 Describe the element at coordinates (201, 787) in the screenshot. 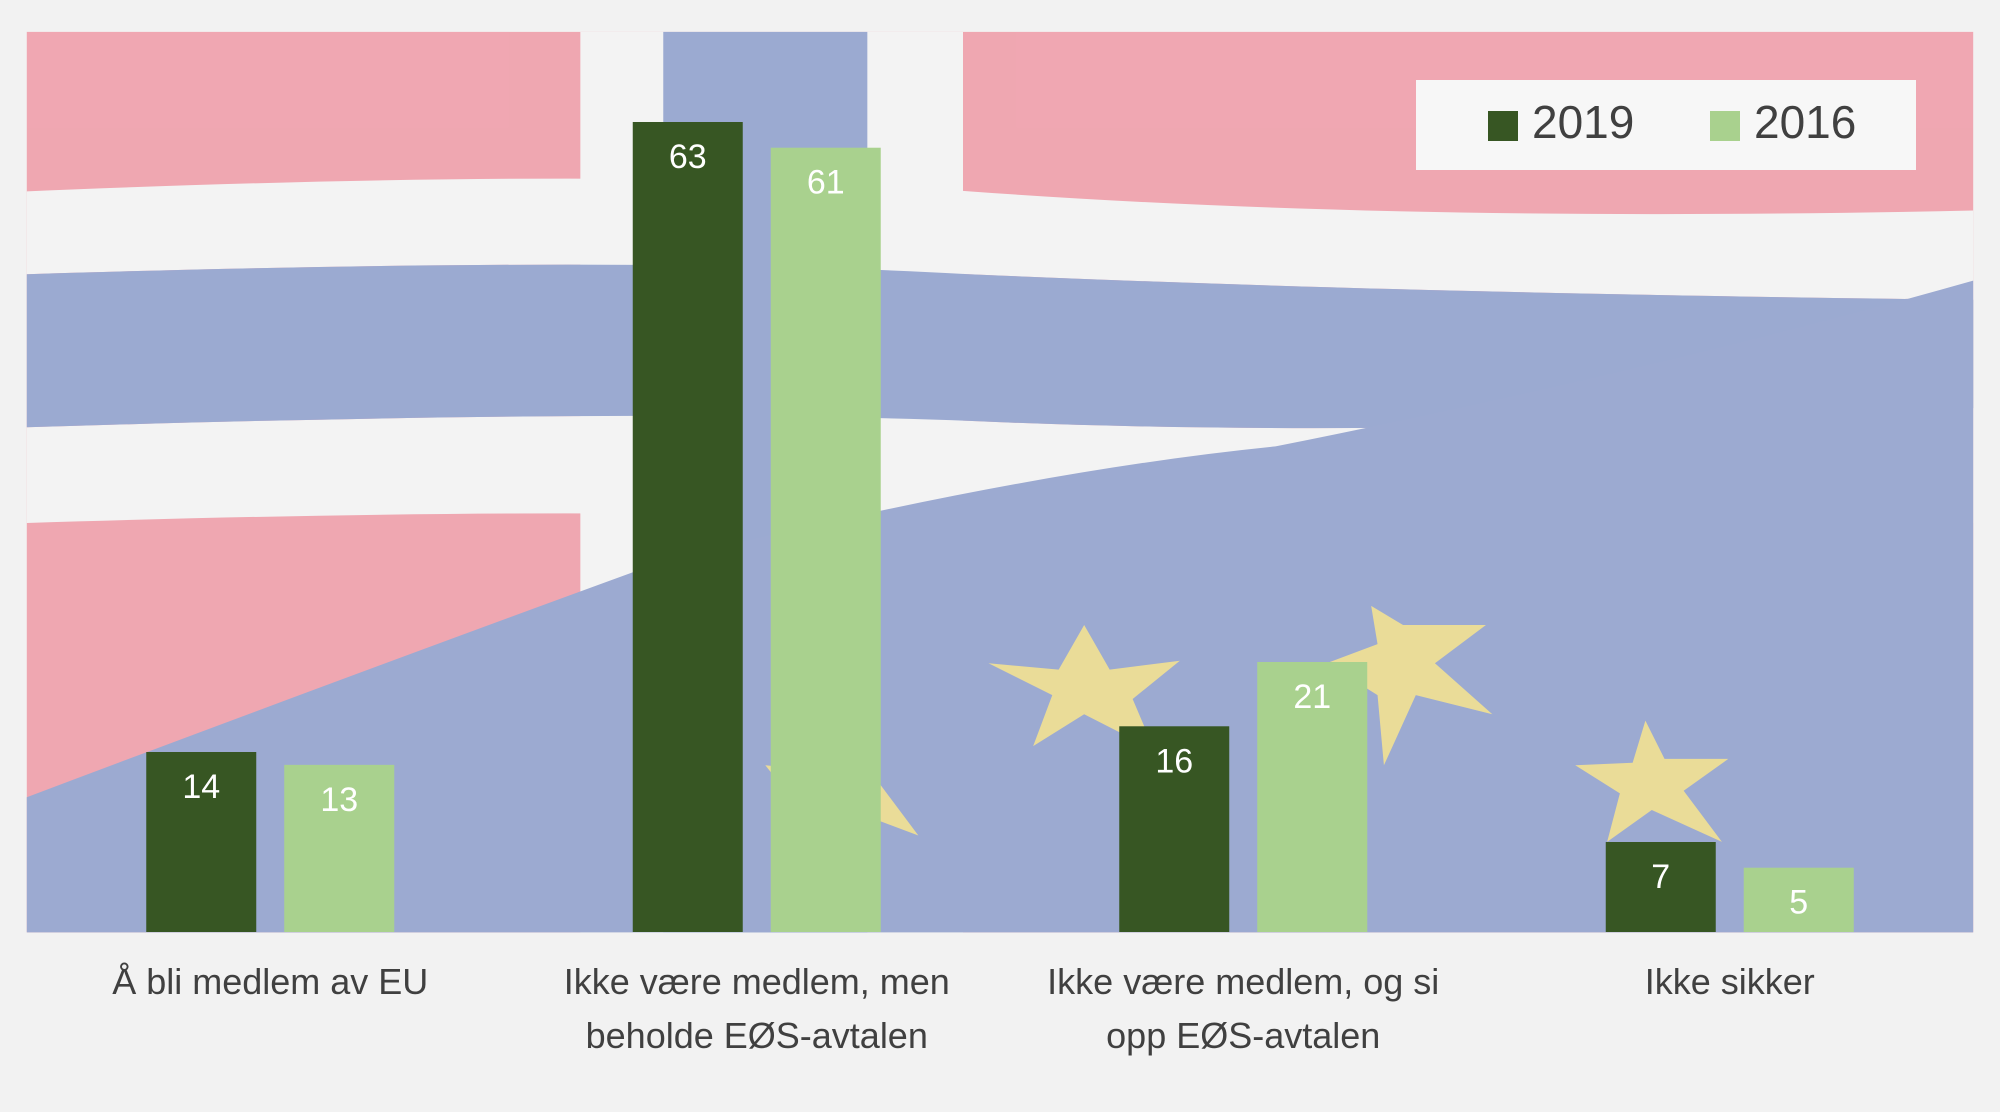

I see `data-label: 14` at that location.